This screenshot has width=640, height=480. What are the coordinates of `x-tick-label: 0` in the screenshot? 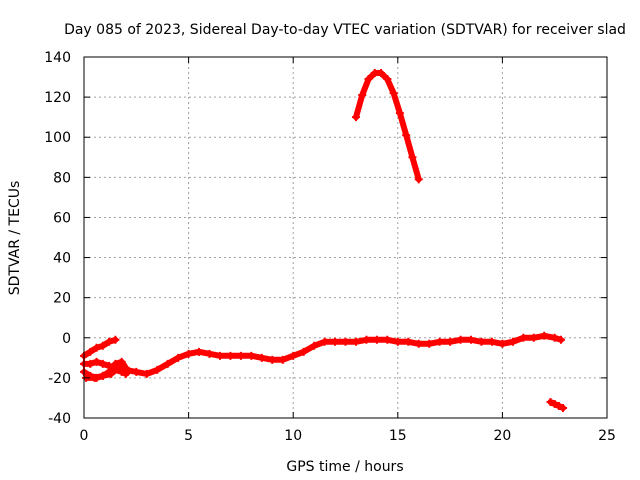 It's located at (84, 436).